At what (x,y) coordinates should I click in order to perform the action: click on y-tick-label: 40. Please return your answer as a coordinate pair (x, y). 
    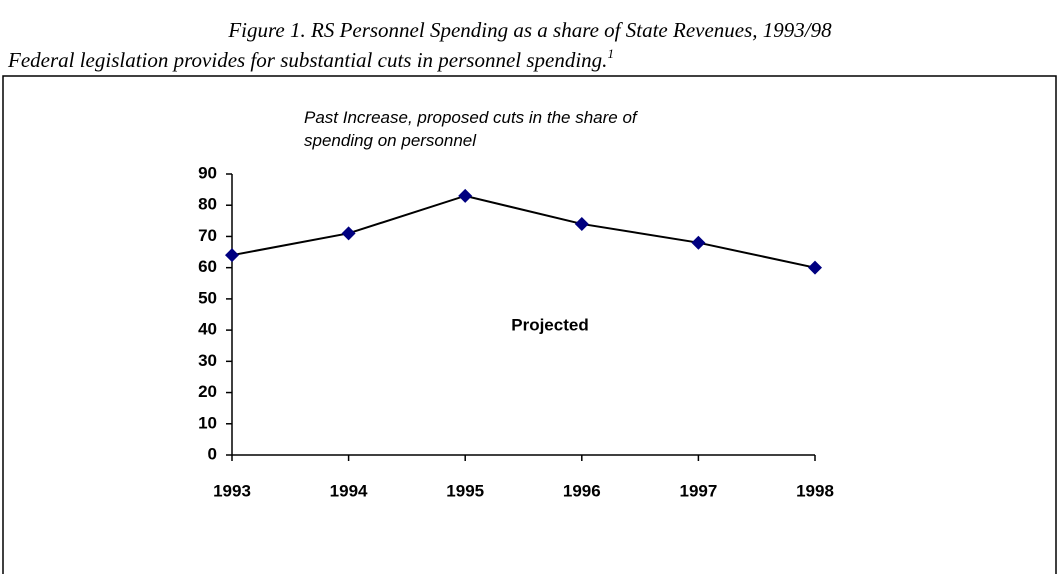
    Looking at the image, I should click on (207, 329).